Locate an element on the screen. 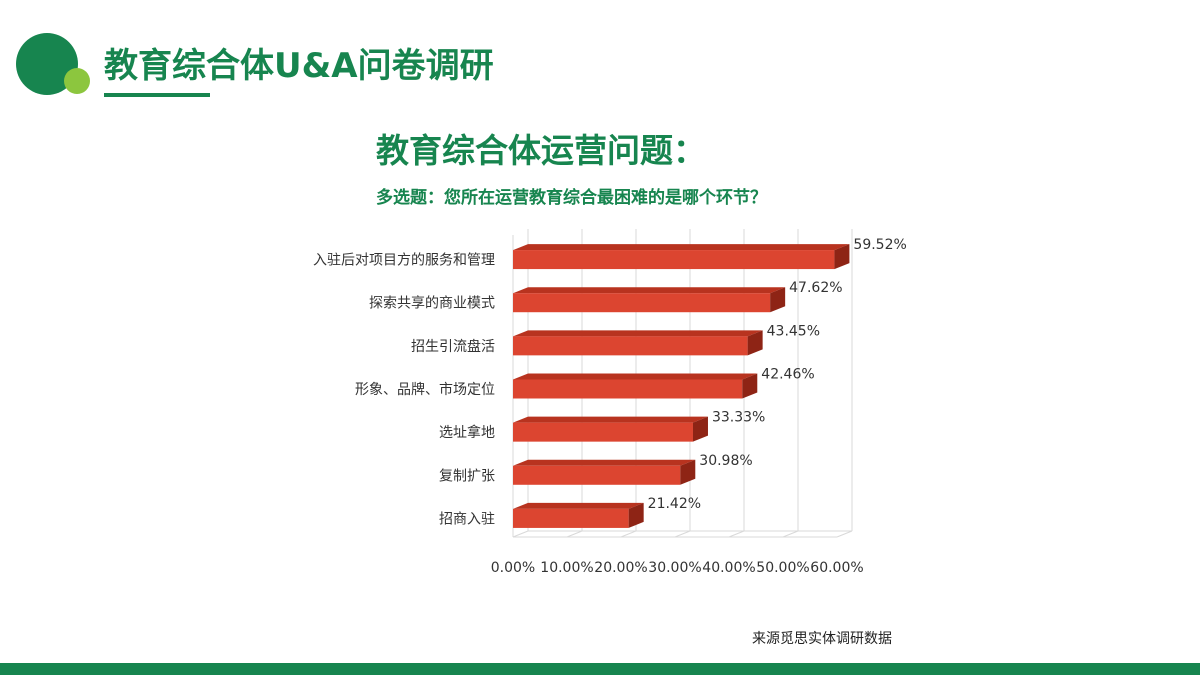 The width and height of the screenshot is (1200, 675). category-label: 复制扩张 is located at coordinates (467, 475).